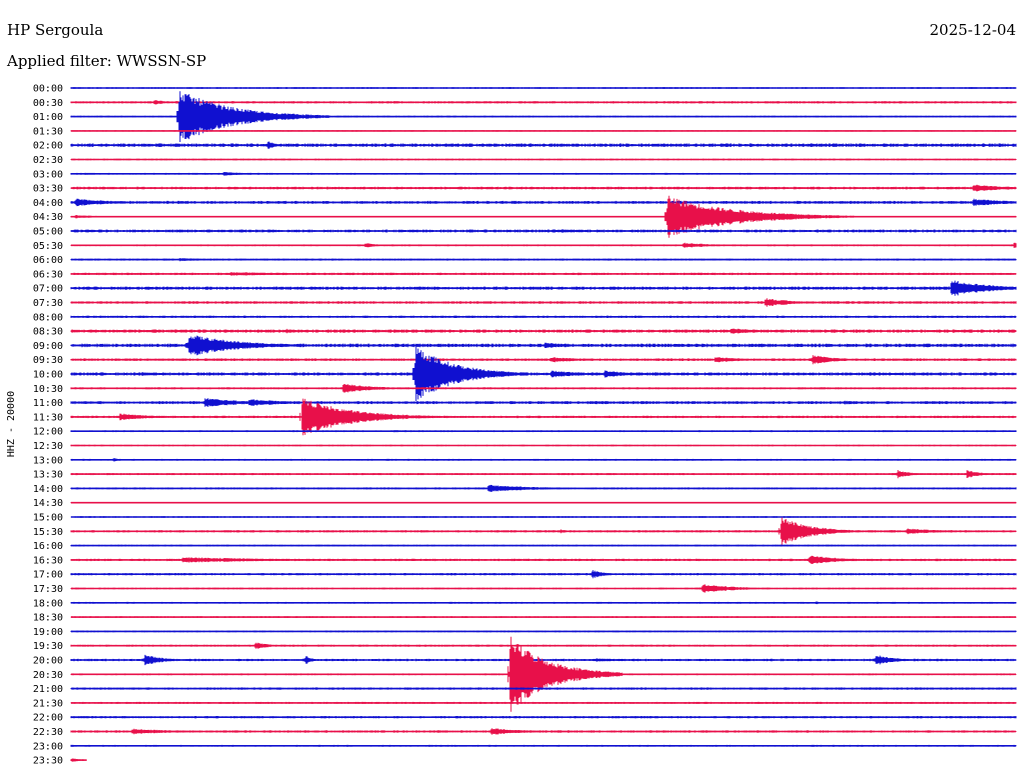 The width and height of the screenshot is (1024, 780). What do you see at coordinates (48, 375) in the screenshot?
I see `row-label: 10:00` at bounding box center [48, 375].